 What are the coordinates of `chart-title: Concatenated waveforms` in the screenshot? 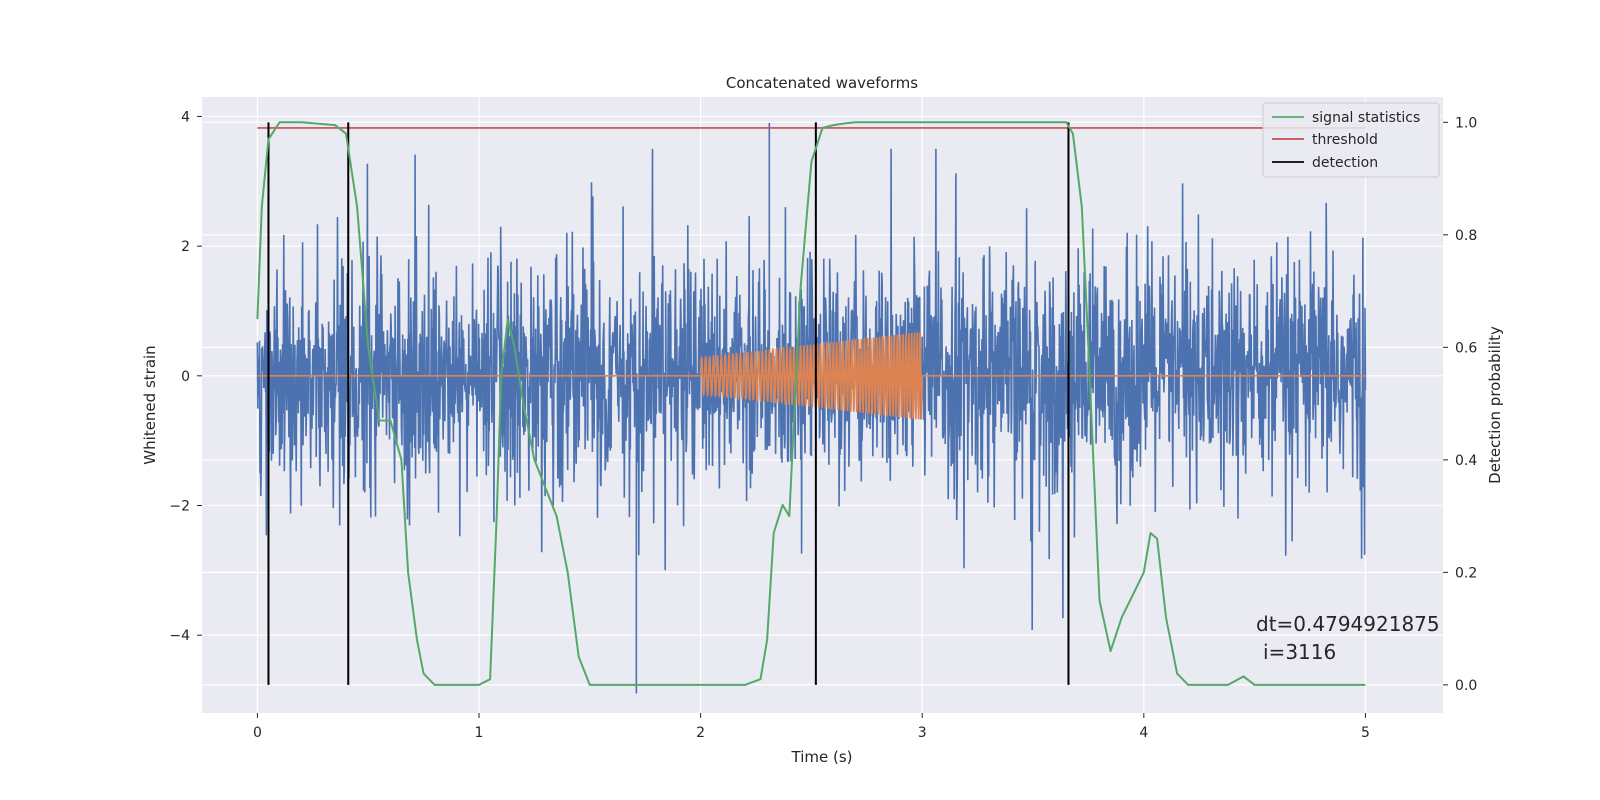 It's located at (822, 83).